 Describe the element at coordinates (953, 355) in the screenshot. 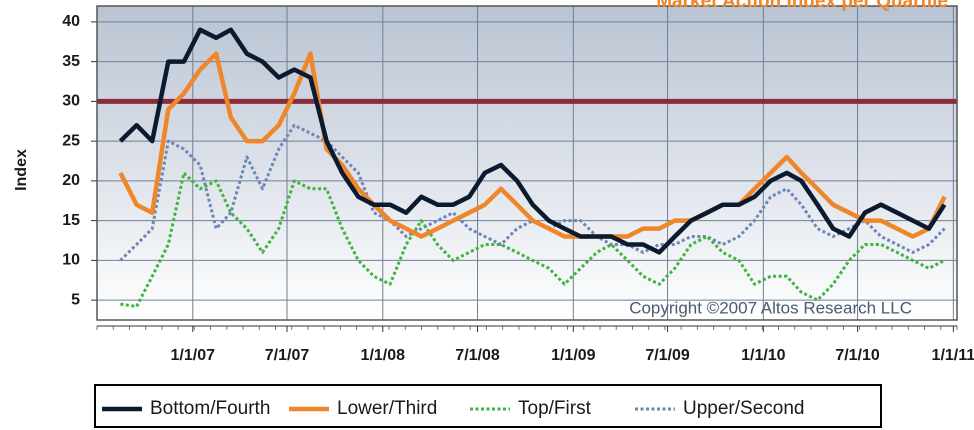

I see `x-tick-label: 1/1/11` at that location.